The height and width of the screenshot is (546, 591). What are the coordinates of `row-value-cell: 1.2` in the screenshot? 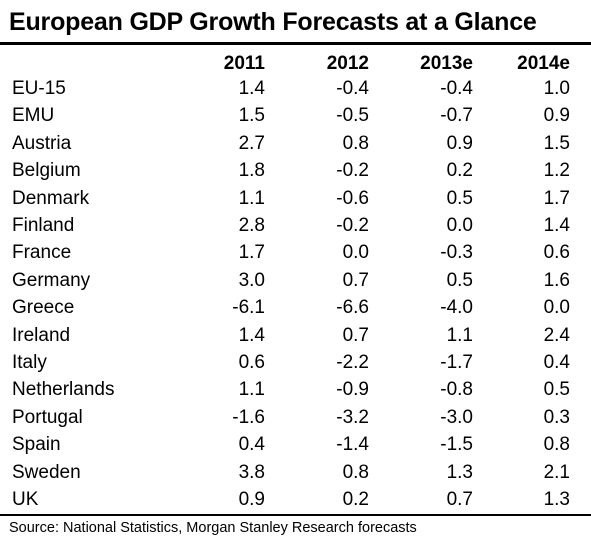 It's located at (556, 171).